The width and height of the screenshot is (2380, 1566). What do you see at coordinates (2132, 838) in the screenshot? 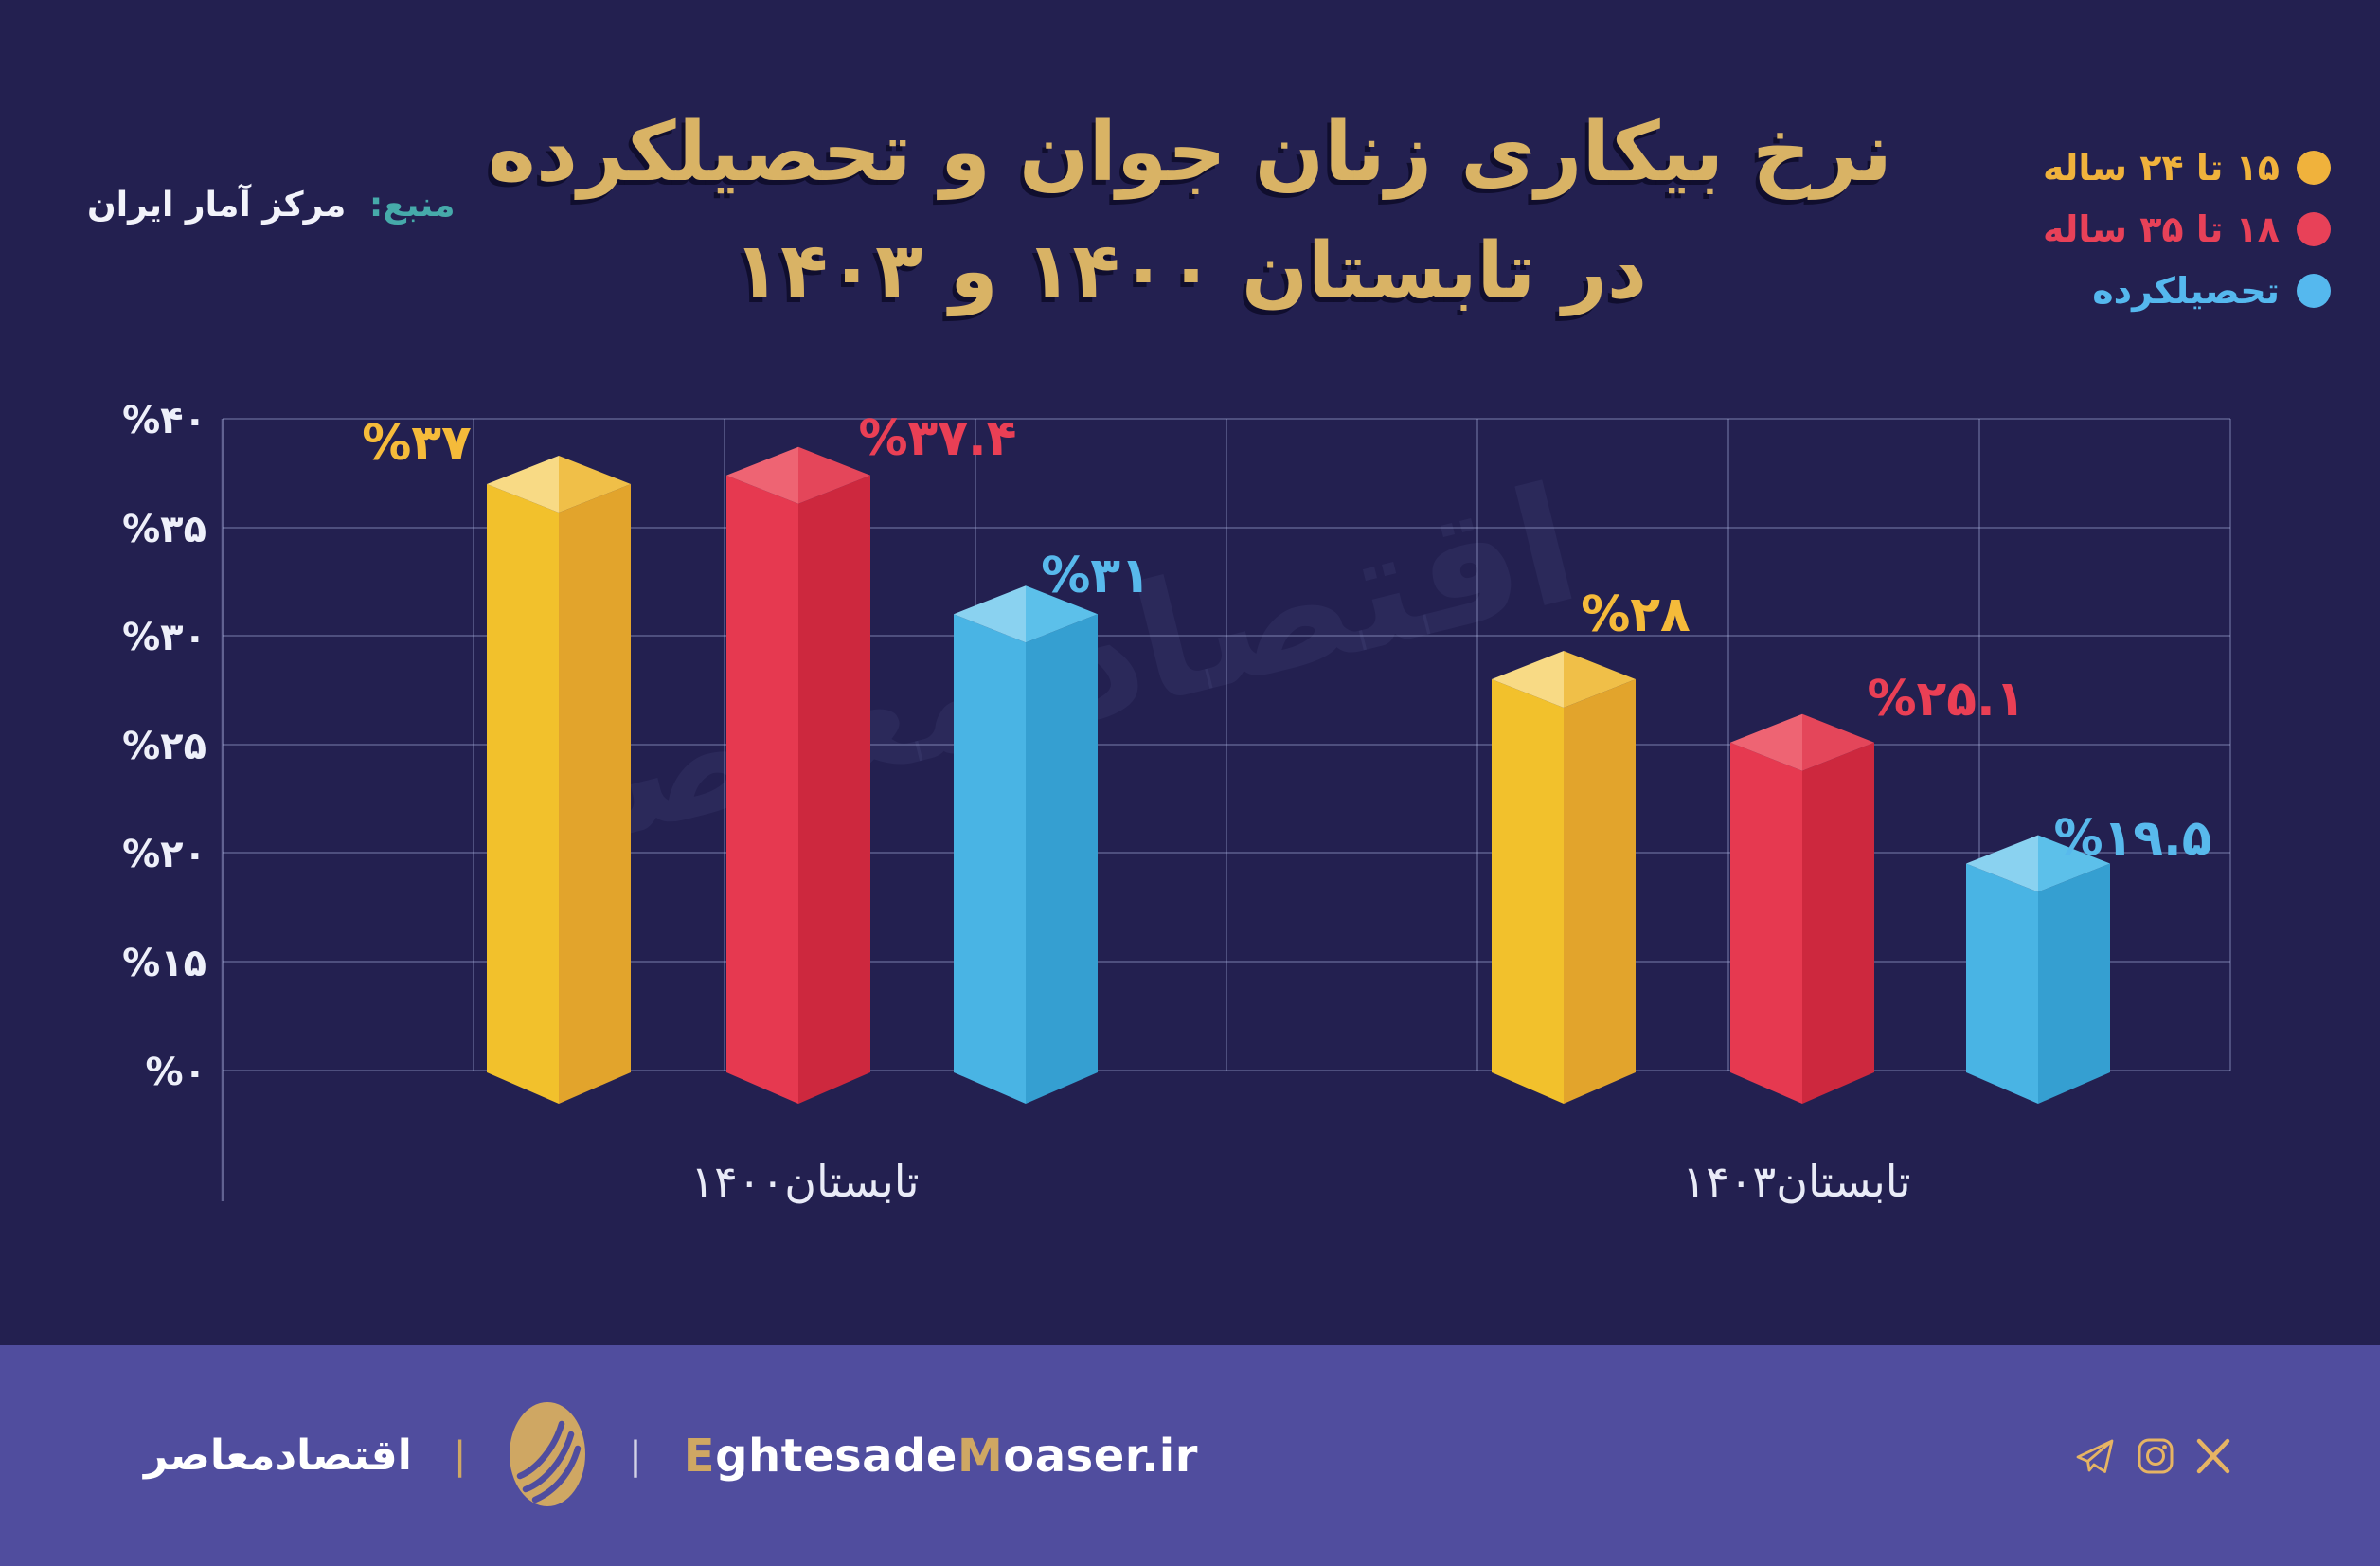
I see `bar-value-label: %۱۹.۵` at bounding box center [2132, 838].